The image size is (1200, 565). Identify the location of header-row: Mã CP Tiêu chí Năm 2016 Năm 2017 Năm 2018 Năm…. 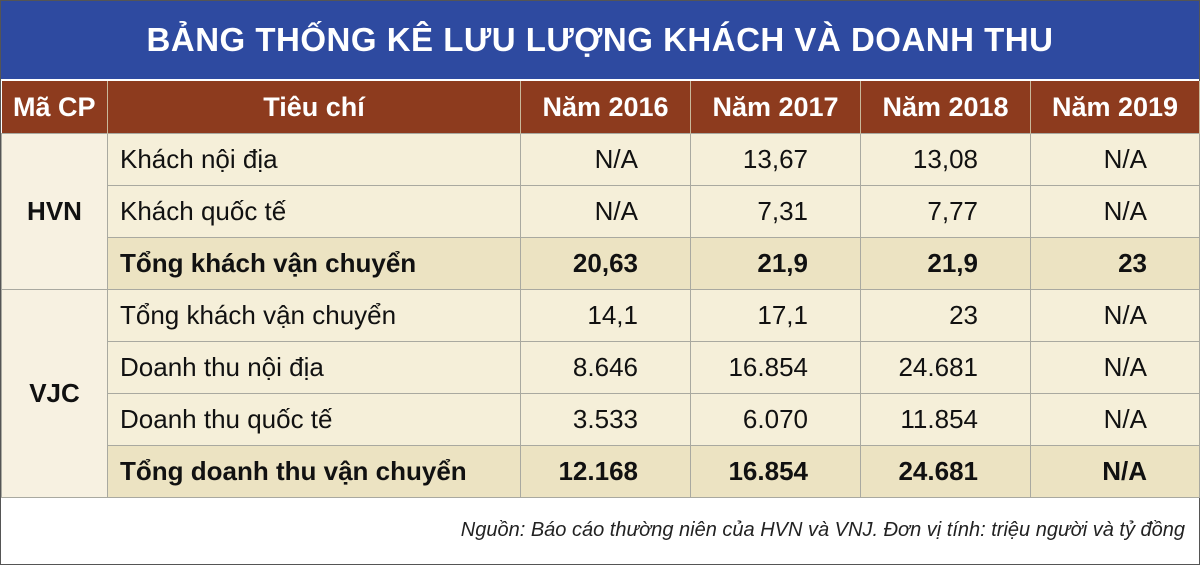
(600, 107).